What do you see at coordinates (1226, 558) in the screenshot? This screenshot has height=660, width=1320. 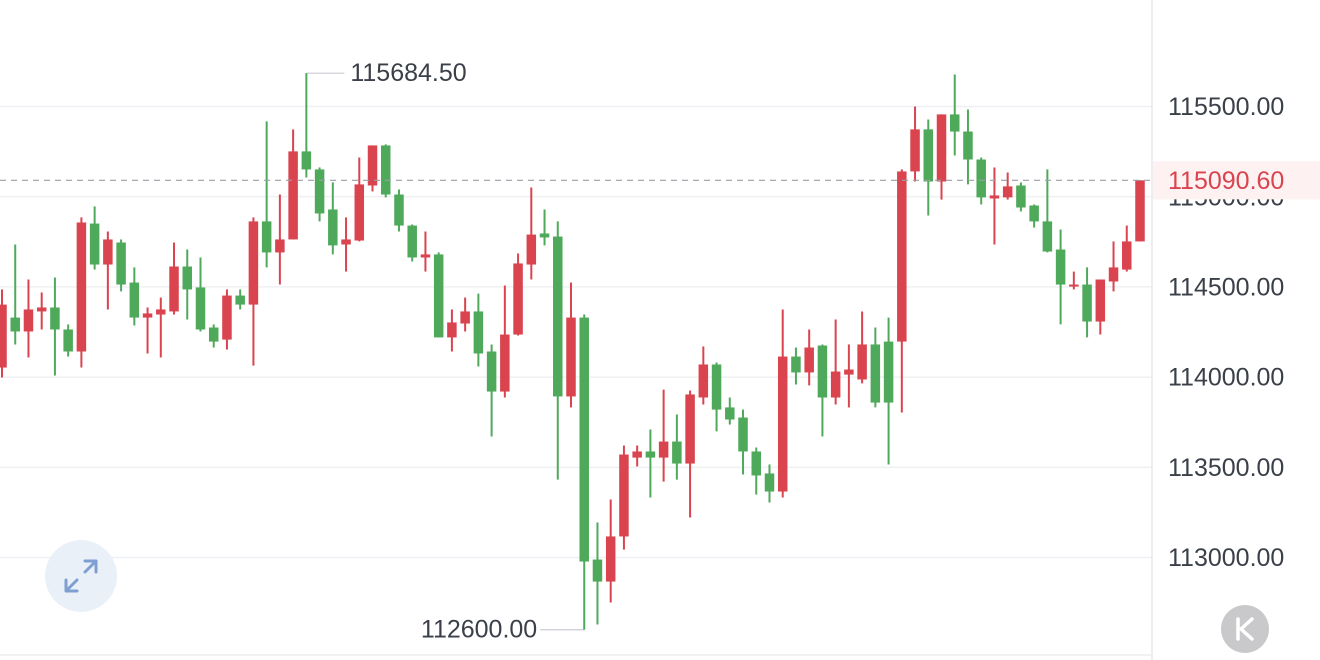 I see `y-tick-label: 113000.00` at bounding box center [1226, 558].